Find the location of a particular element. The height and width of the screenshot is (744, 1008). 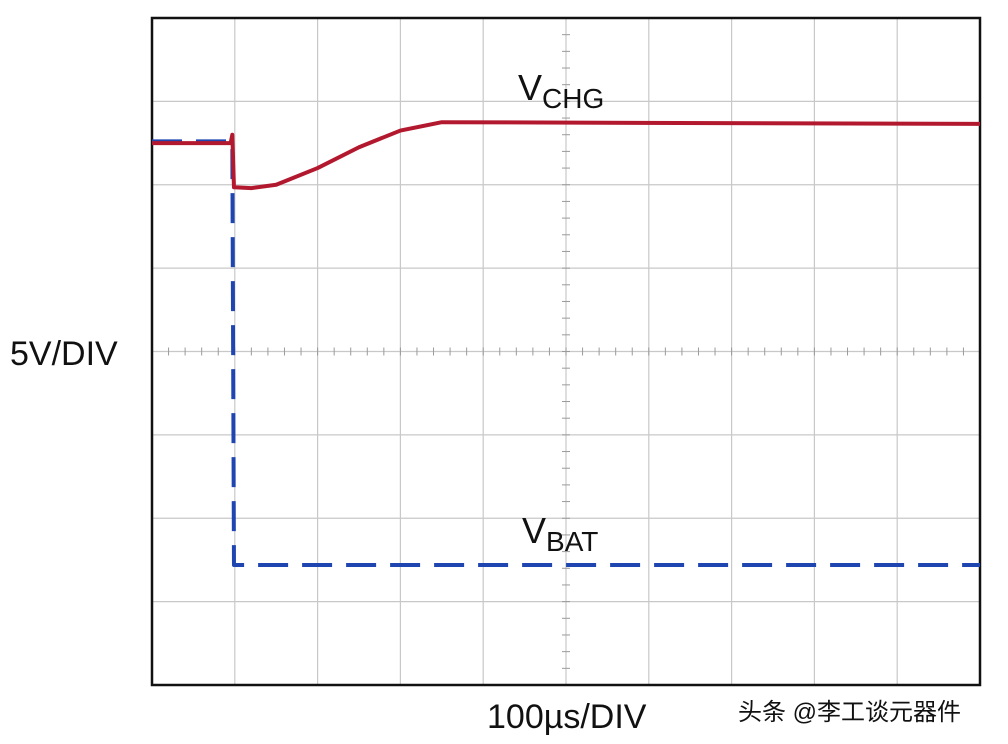

y-axis-label: 5V/DIV is located at coordinates (64, 354).